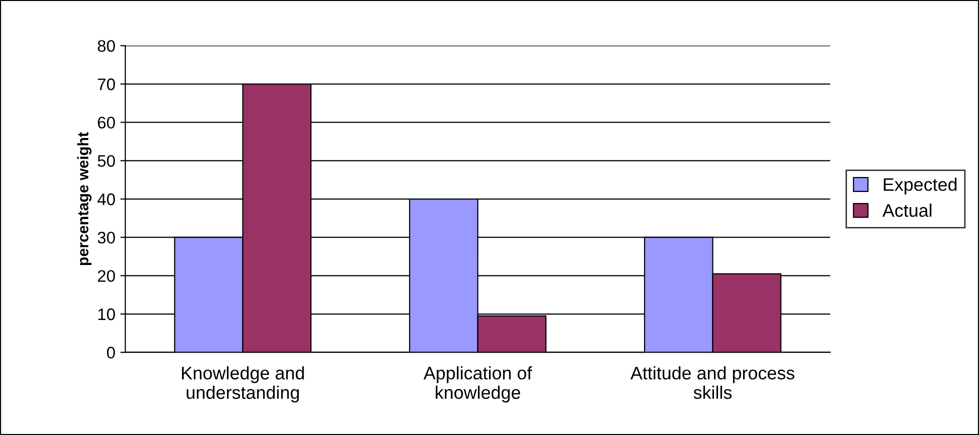 The image size is (979, 435). What do you see at coordinates (243, 384) in the screenshot?
I see `x-tick-label: Knowledge and understanding` at bounding box center [243, 384].